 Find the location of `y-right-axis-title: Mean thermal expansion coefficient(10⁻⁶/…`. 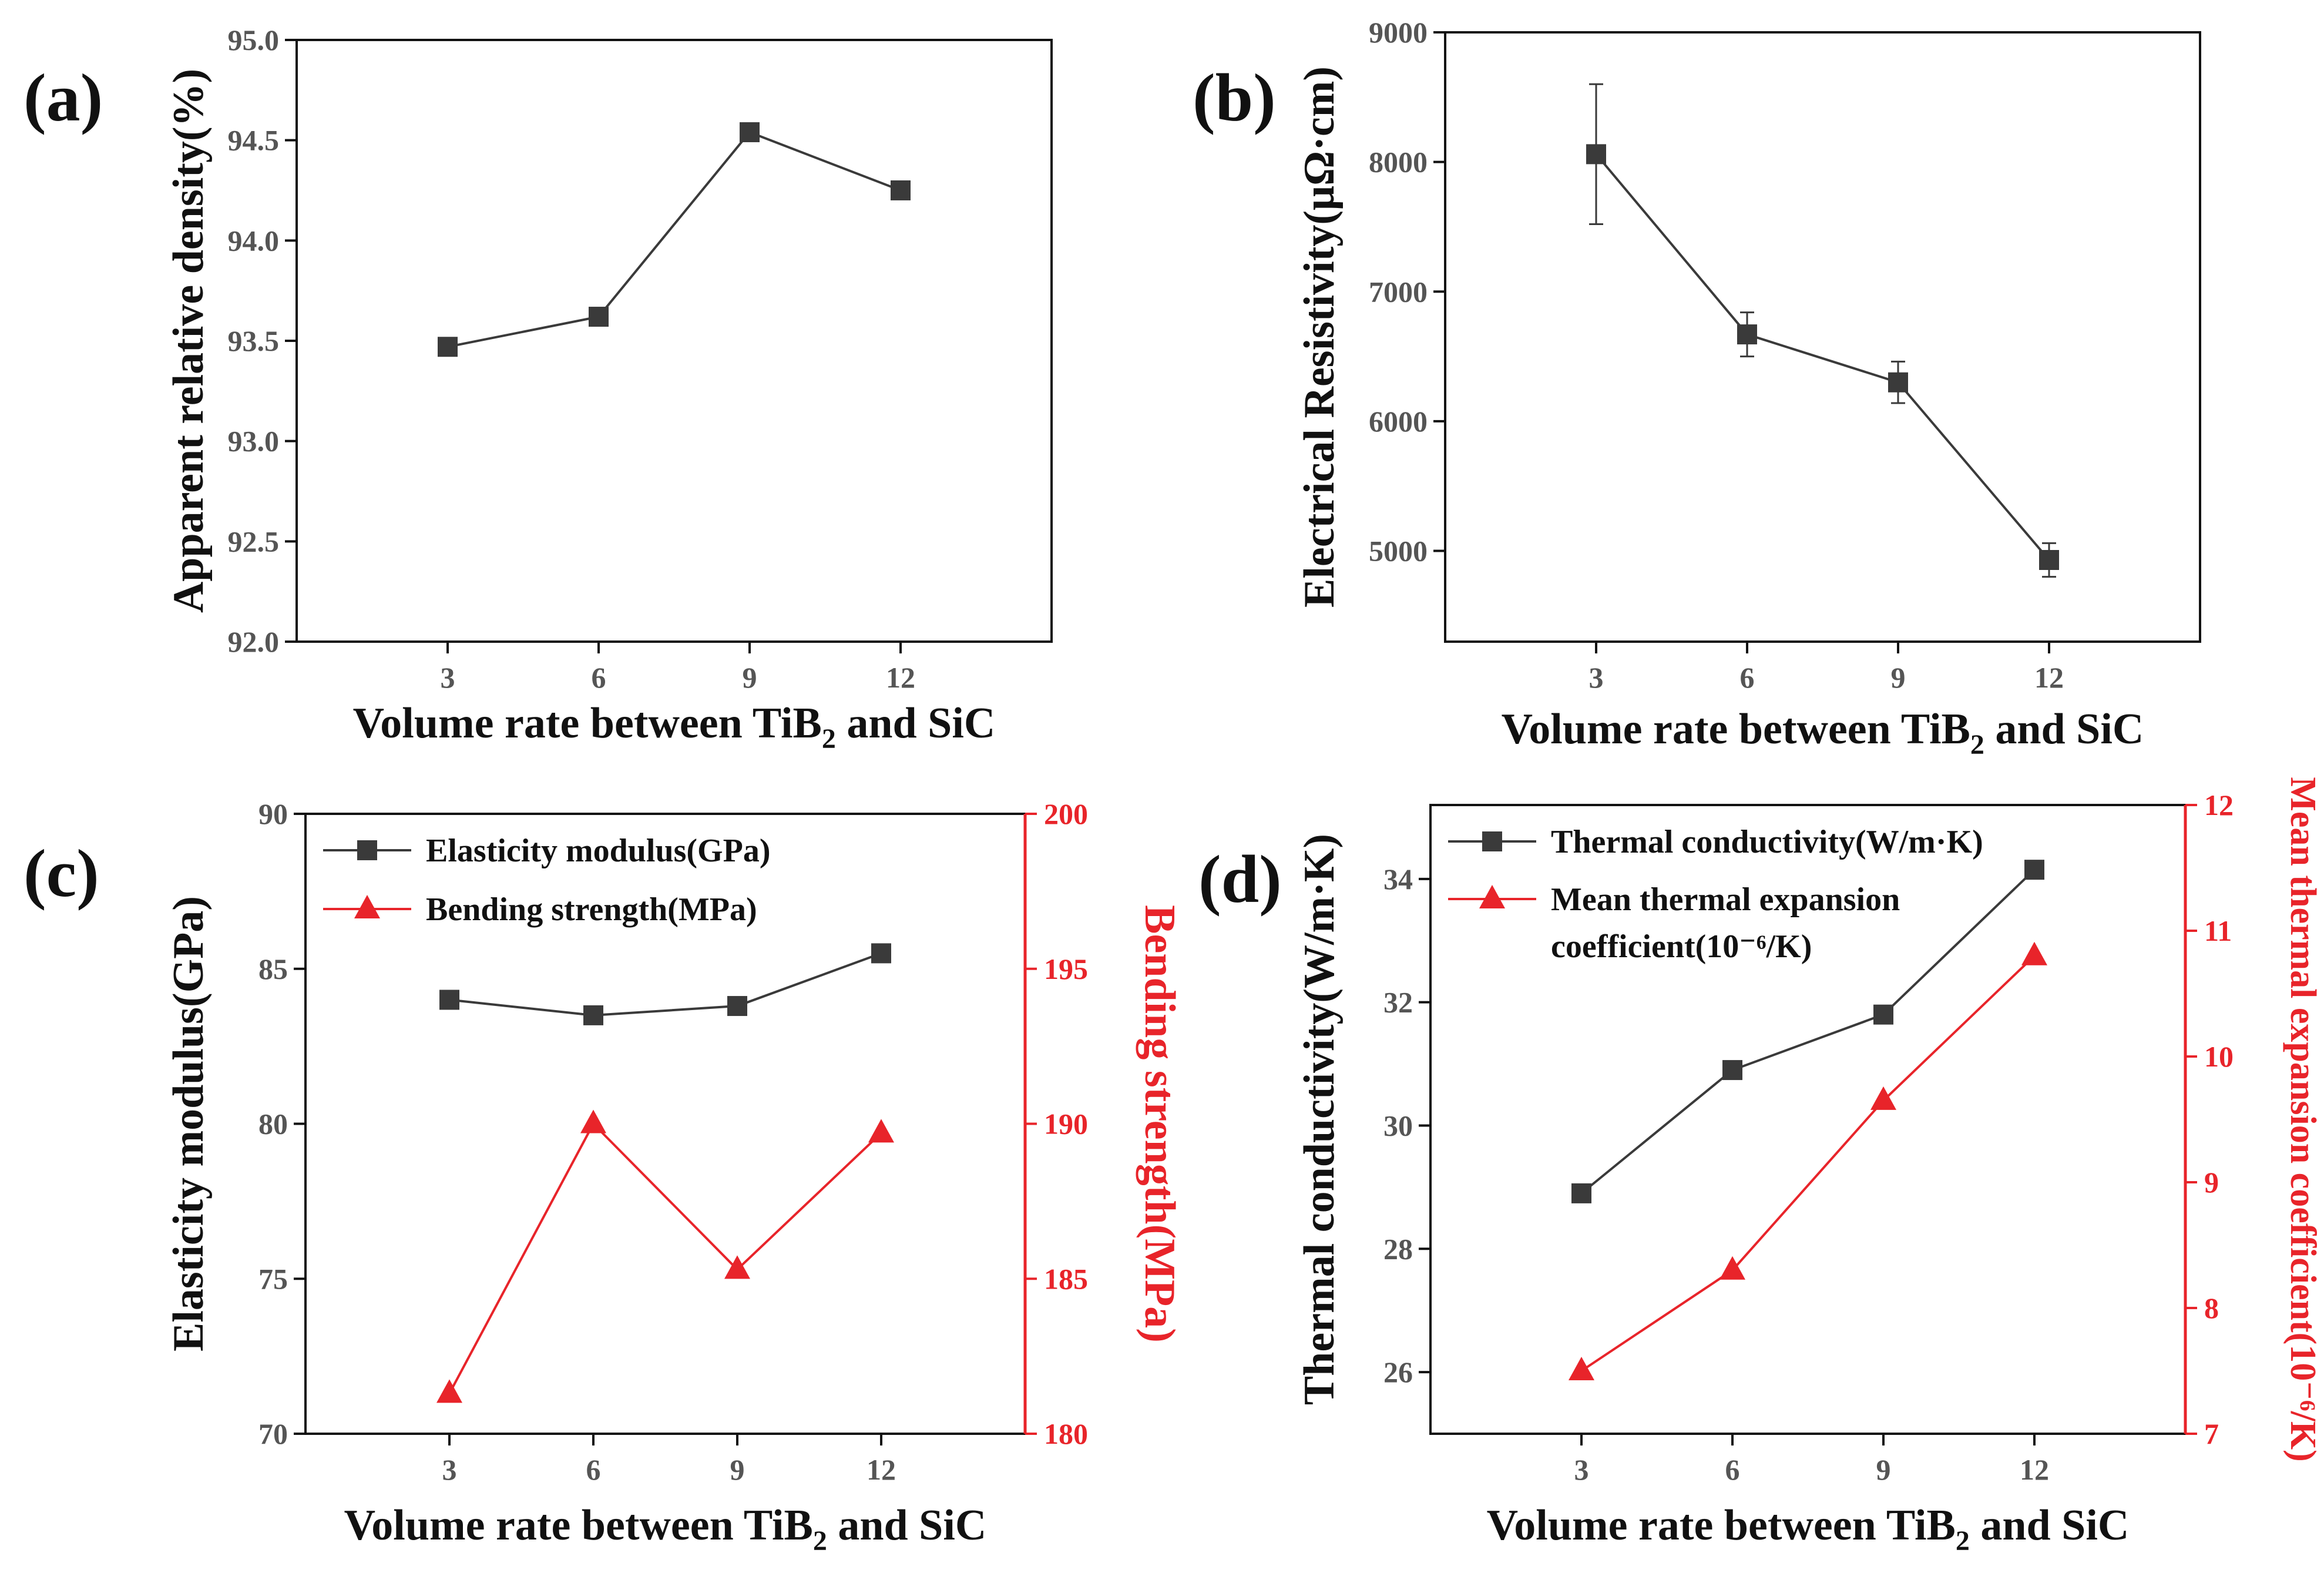

y-right-axis-title: Mean thermal expansion coefficient(10⁻⁶/… is located at coordinates (2303, 1119).